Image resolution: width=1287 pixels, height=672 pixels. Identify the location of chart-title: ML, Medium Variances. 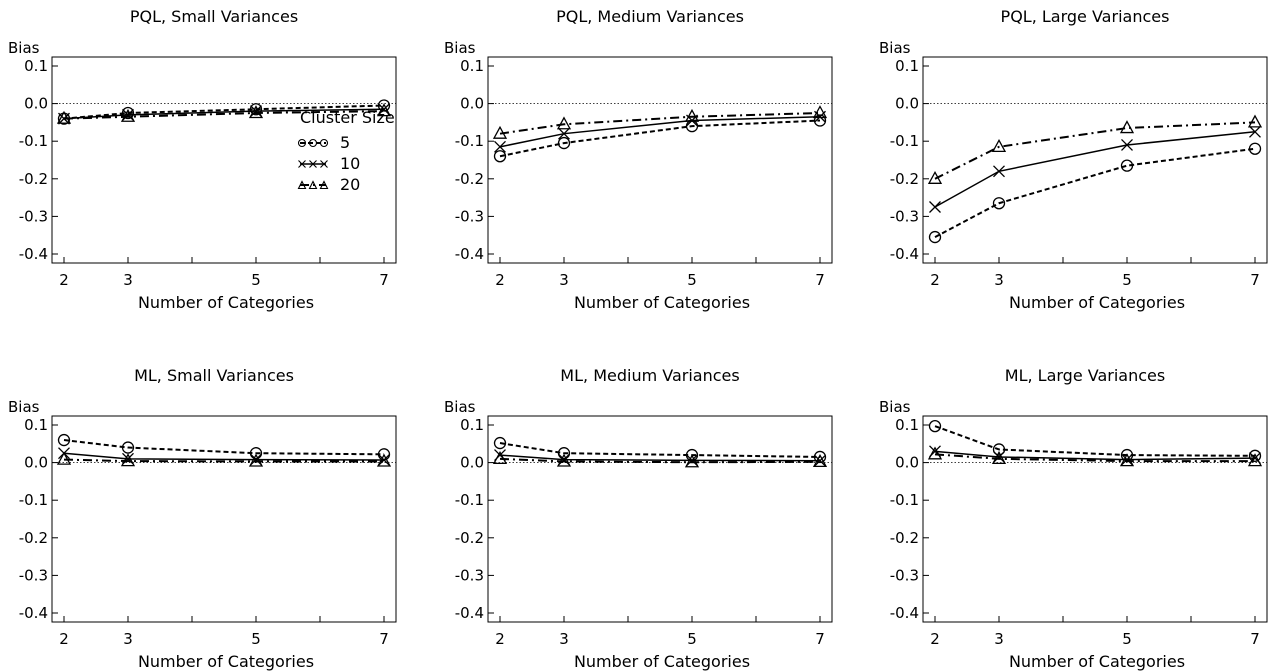
(649, 375).